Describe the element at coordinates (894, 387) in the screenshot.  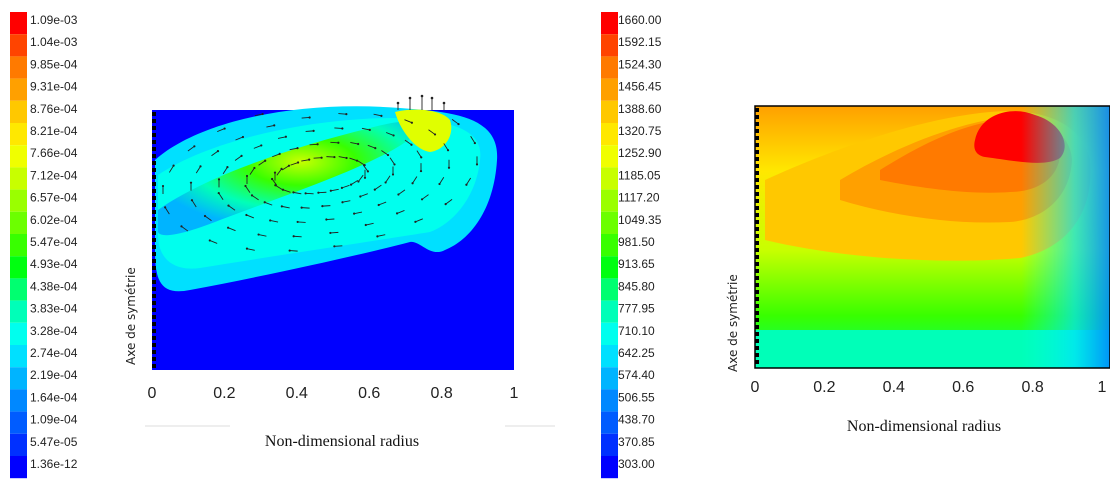
I see `x-tick-label: 0.4` at that location.